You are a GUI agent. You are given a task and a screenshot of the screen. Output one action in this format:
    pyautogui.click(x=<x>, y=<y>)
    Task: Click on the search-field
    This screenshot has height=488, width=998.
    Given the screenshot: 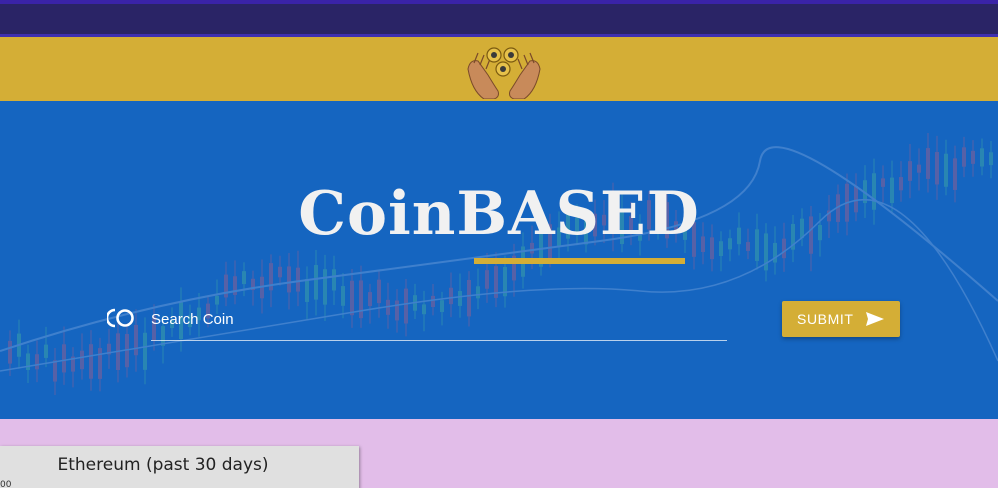 What is the action you would take?
    pyautogui.click(x=439, y=322)
    